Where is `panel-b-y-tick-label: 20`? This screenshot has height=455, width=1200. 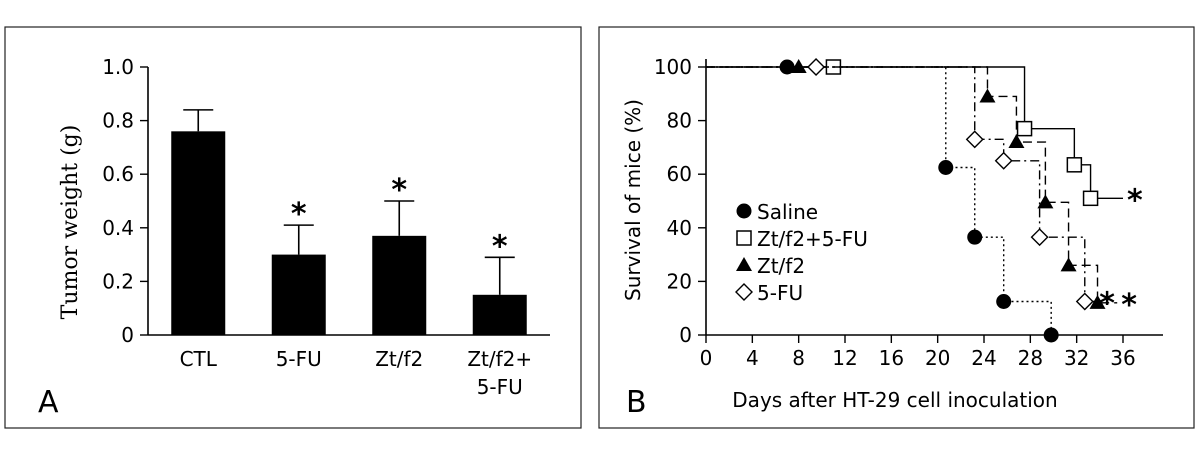 panel-b-y-tick-label: 20 is located at coordinates (679, 281).